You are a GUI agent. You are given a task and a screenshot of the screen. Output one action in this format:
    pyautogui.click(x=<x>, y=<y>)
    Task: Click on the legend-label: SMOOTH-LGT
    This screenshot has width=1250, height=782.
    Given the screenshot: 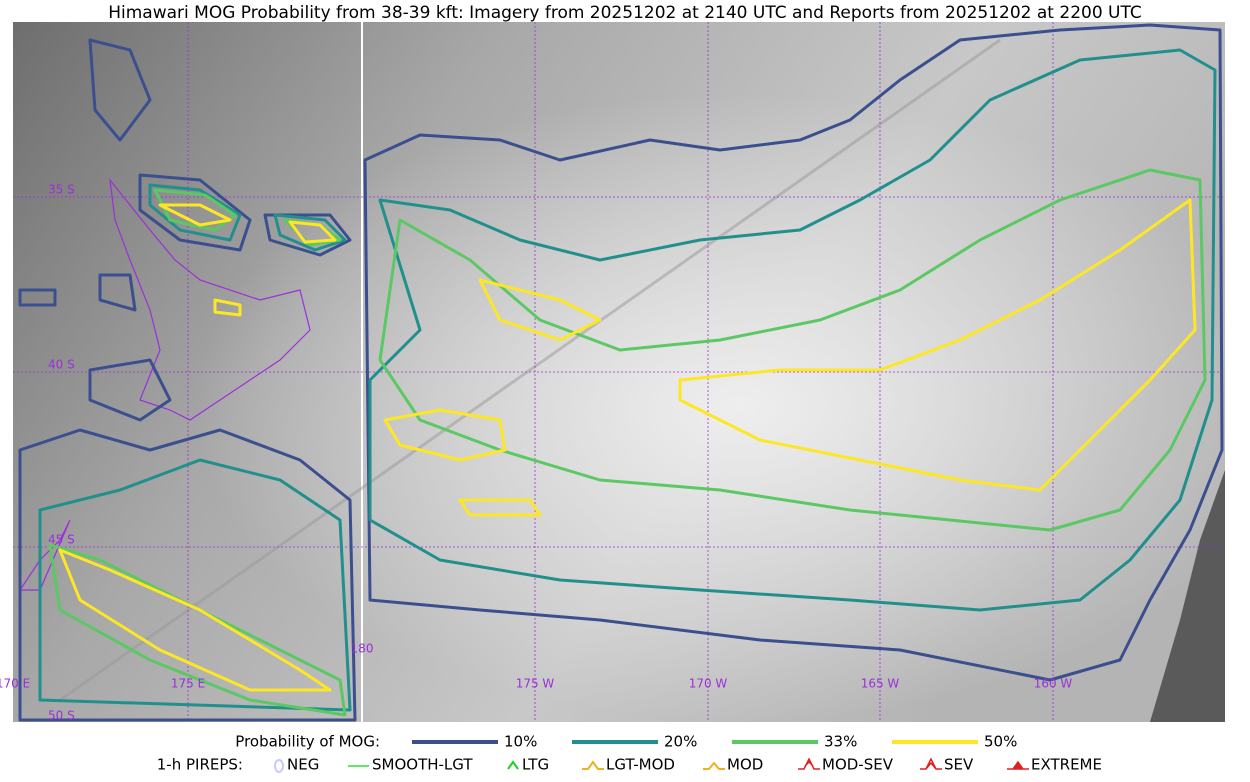 What is the action you would take?
    pyautogui.click(x=422, y=765)
    